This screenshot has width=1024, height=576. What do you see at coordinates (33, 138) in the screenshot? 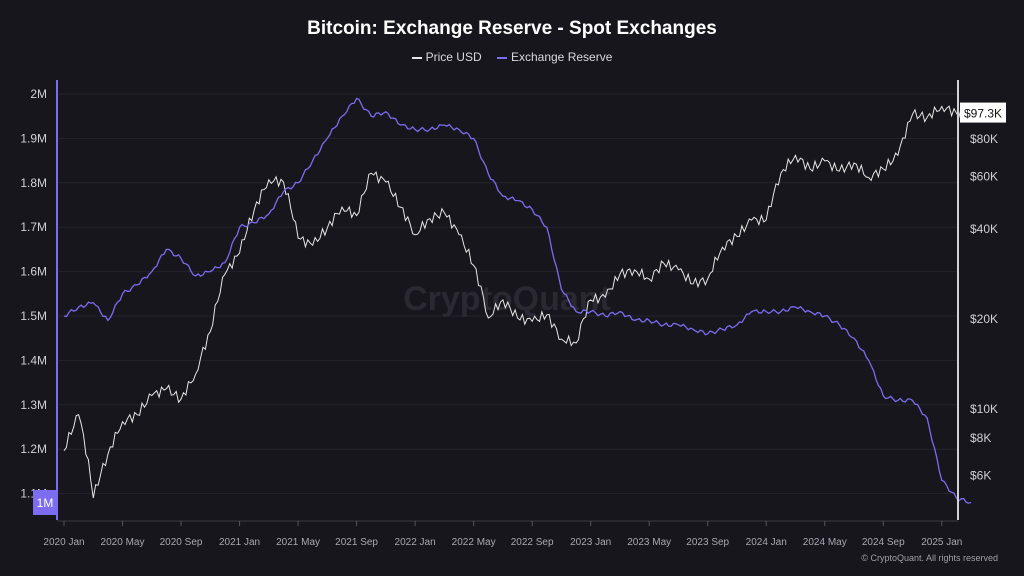
I see `y-left-tick-label: 1.9M` at bounding box center [33, 138].